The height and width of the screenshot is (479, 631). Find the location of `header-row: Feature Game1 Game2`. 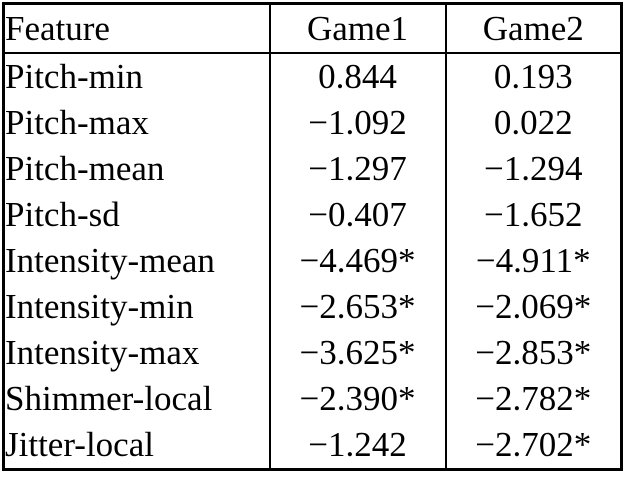

header-row: Feature Game1 Game2 is located at coordinates (312, 28).